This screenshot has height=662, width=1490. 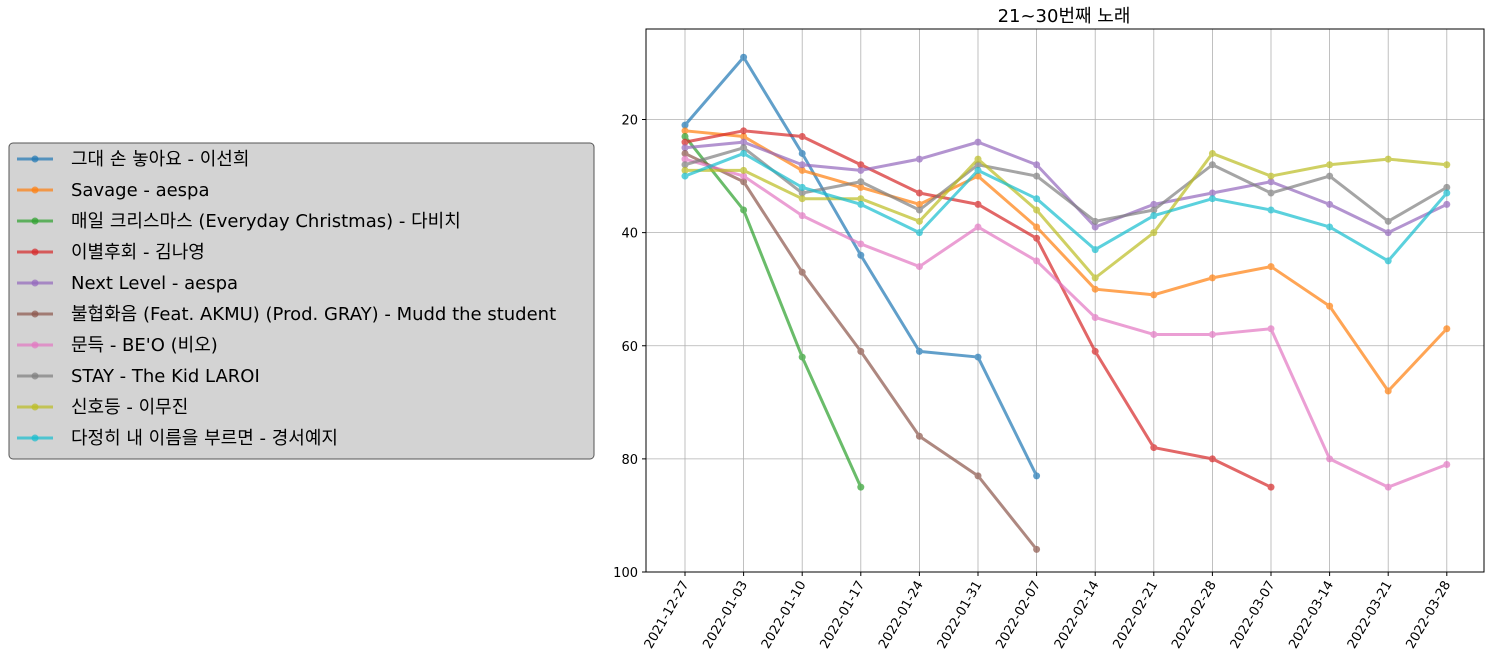 I want to click on legend-entry: 이별후회 - 김나영, so click(x=111, y=252).